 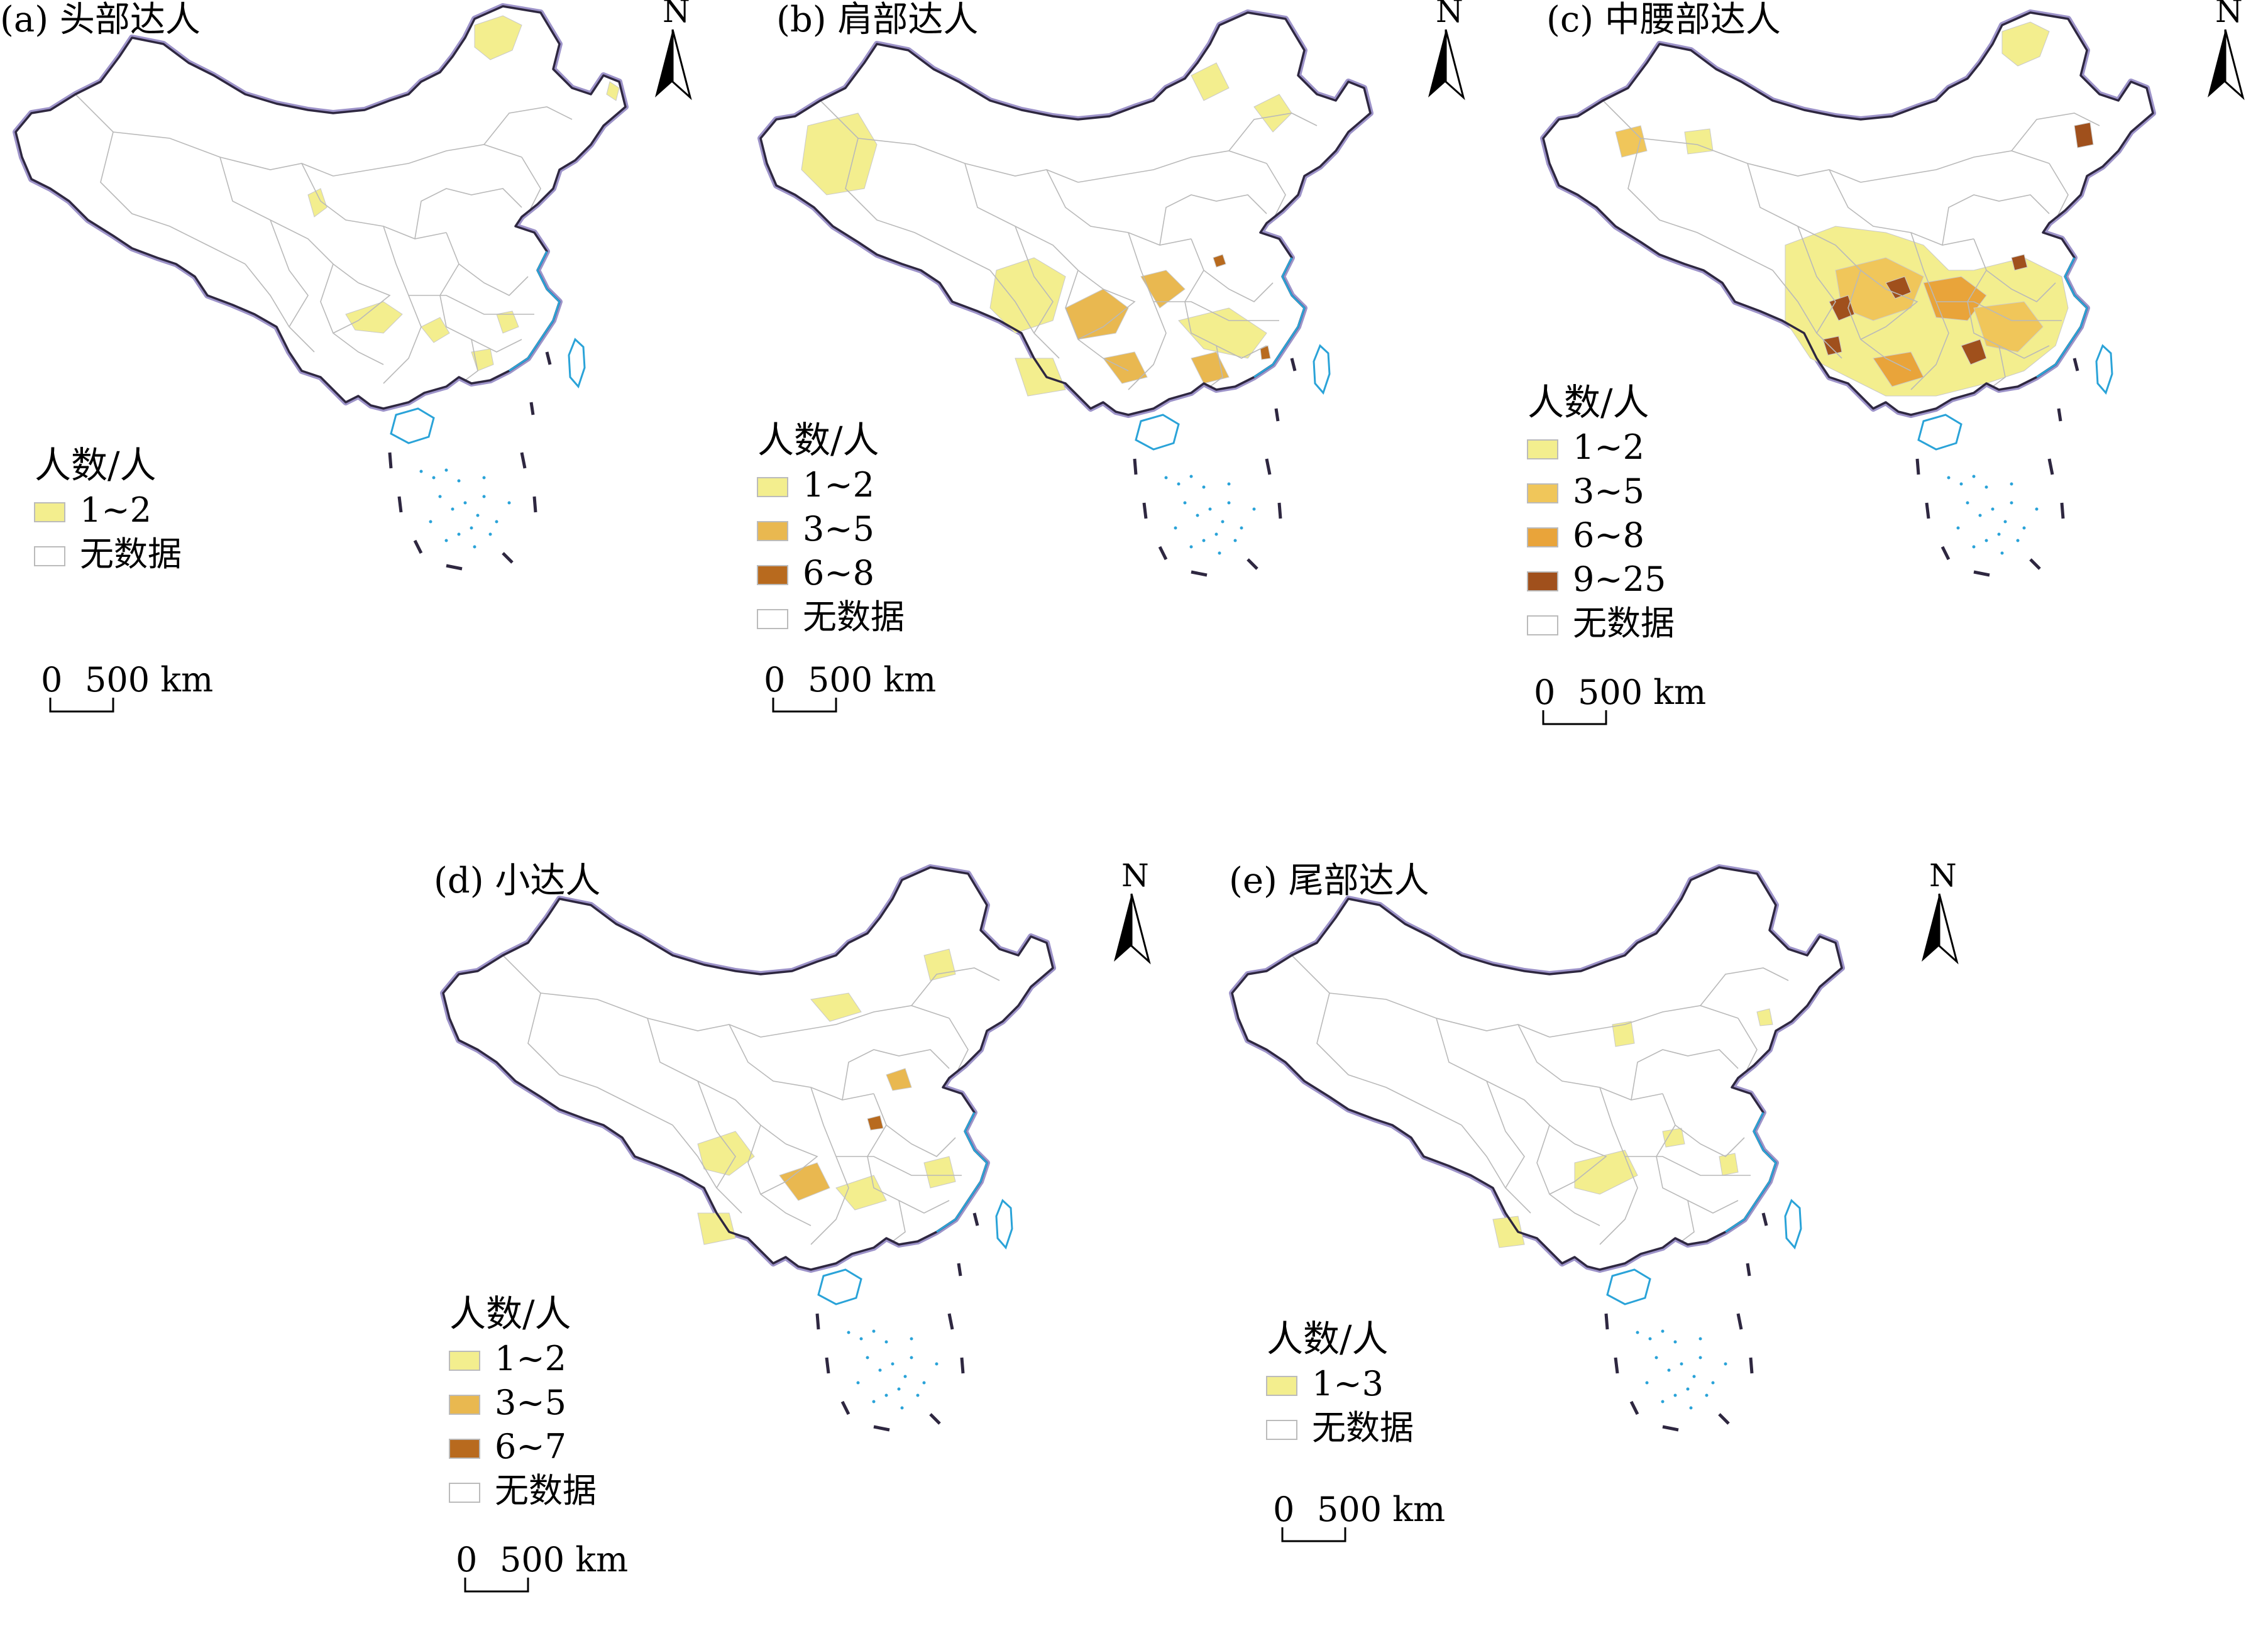 I want to click on legend-label: 6~7, so click(x=530, y=1446).